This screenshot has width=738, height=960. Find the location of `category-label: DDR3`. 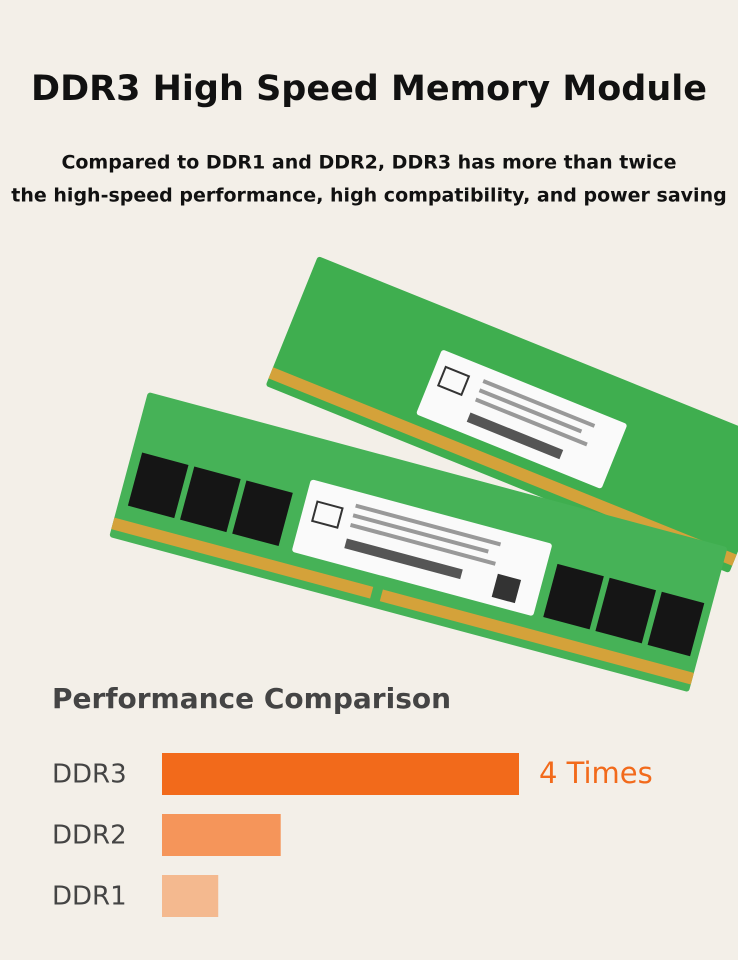

category-label: DDR3 is located at coordinates (89, 775).